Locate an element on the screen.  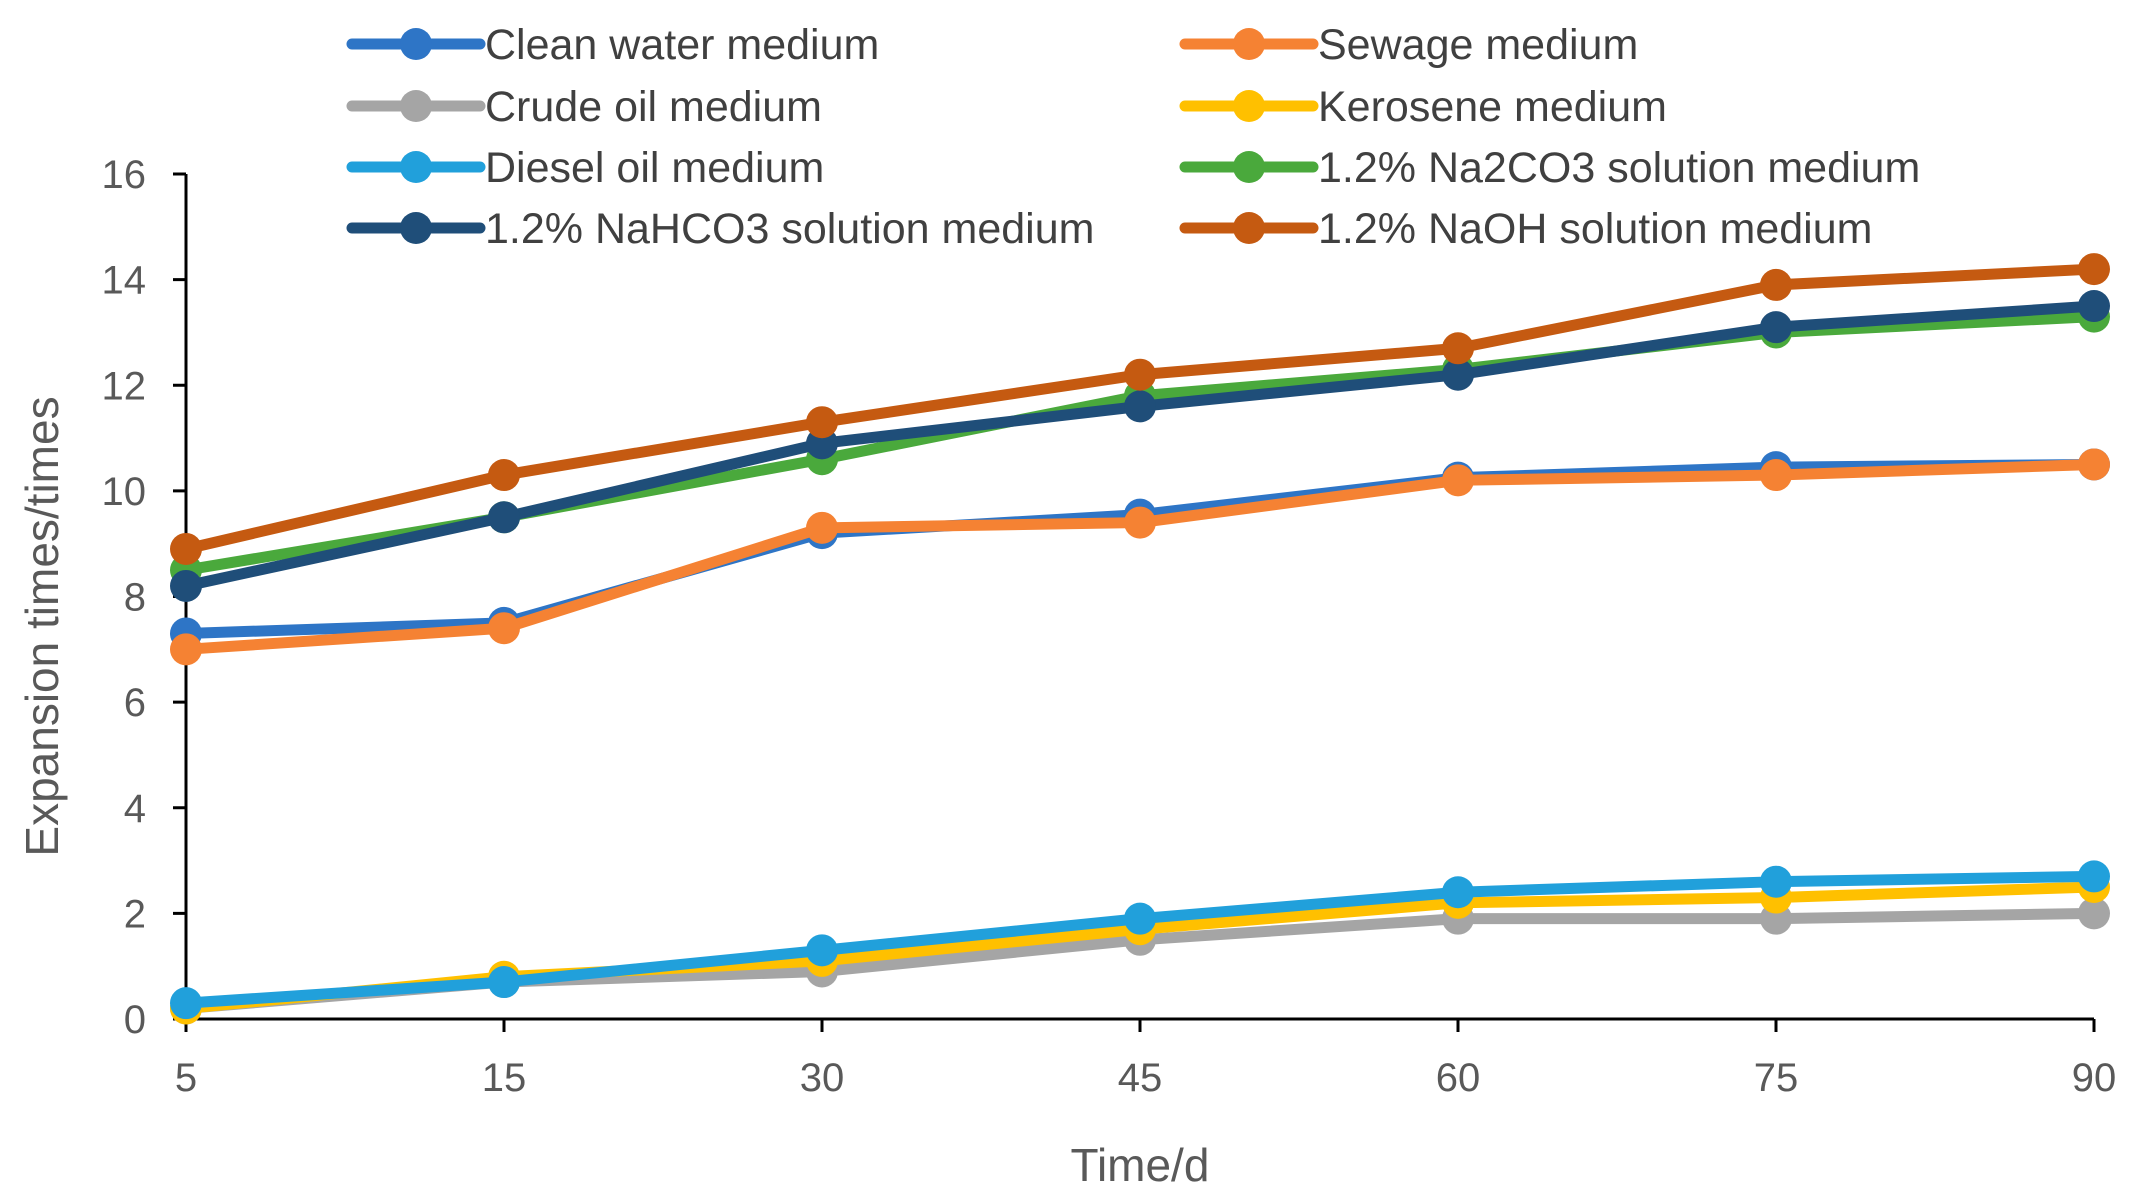
legend-label: 1.2% Na2CO3 solution medium is located at coordinates (1619, 168).